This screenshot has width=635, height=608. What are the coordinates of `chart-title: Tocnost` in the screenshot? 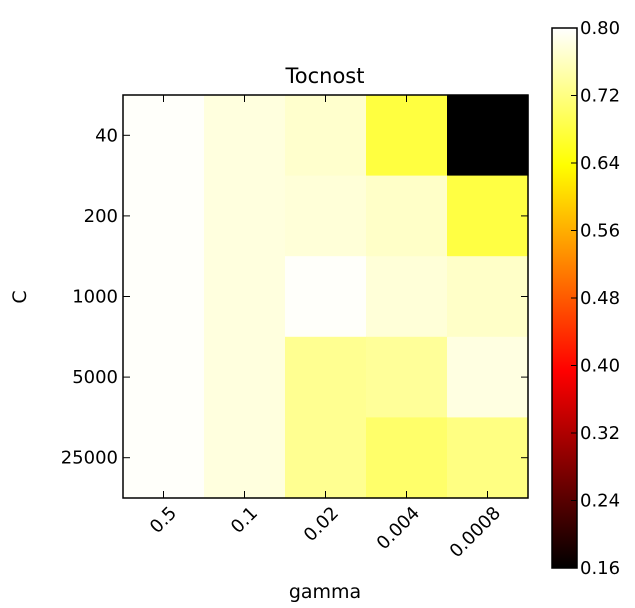 It's located at (325, 76).